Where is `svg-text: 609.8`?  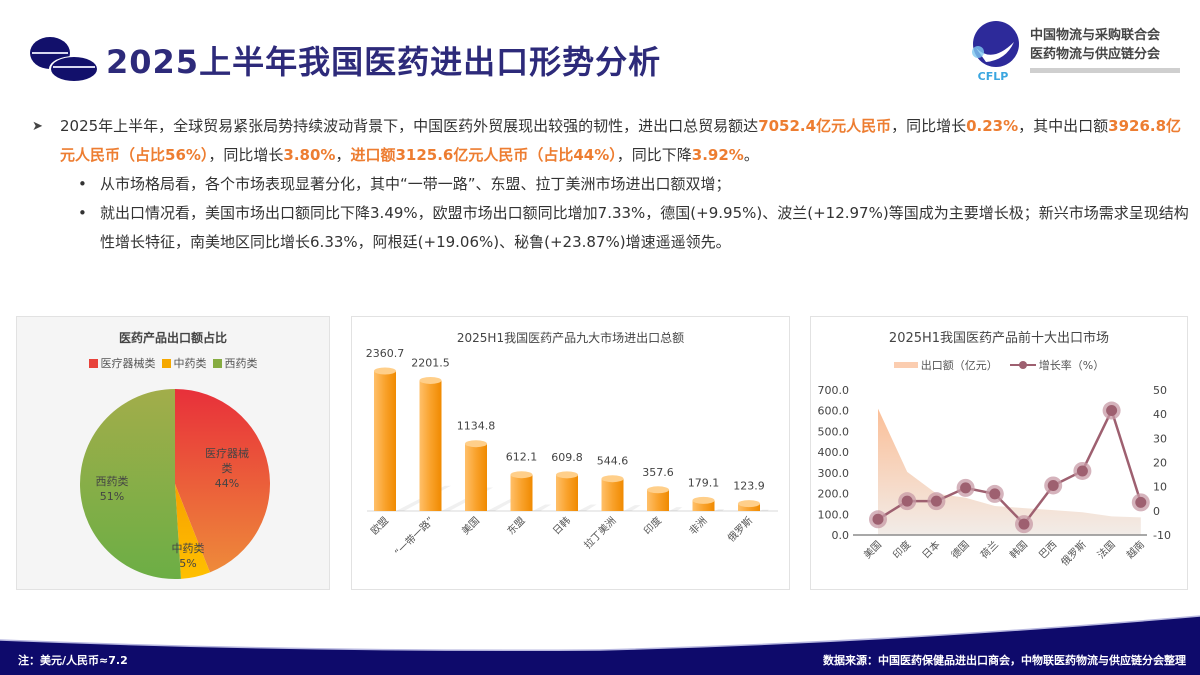 svg-text: 609.8 is located at coordinates (567, 457).